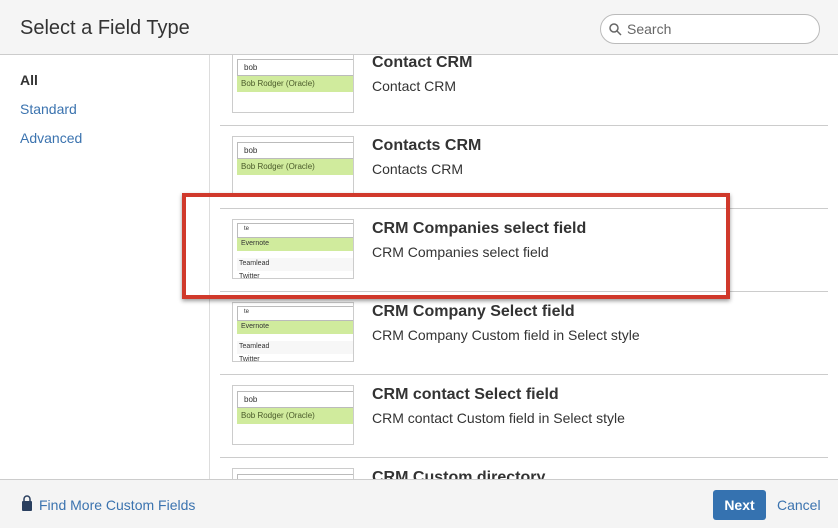 The image size is (838, 528). I want to click on field-preview-image, so click(293, 473).